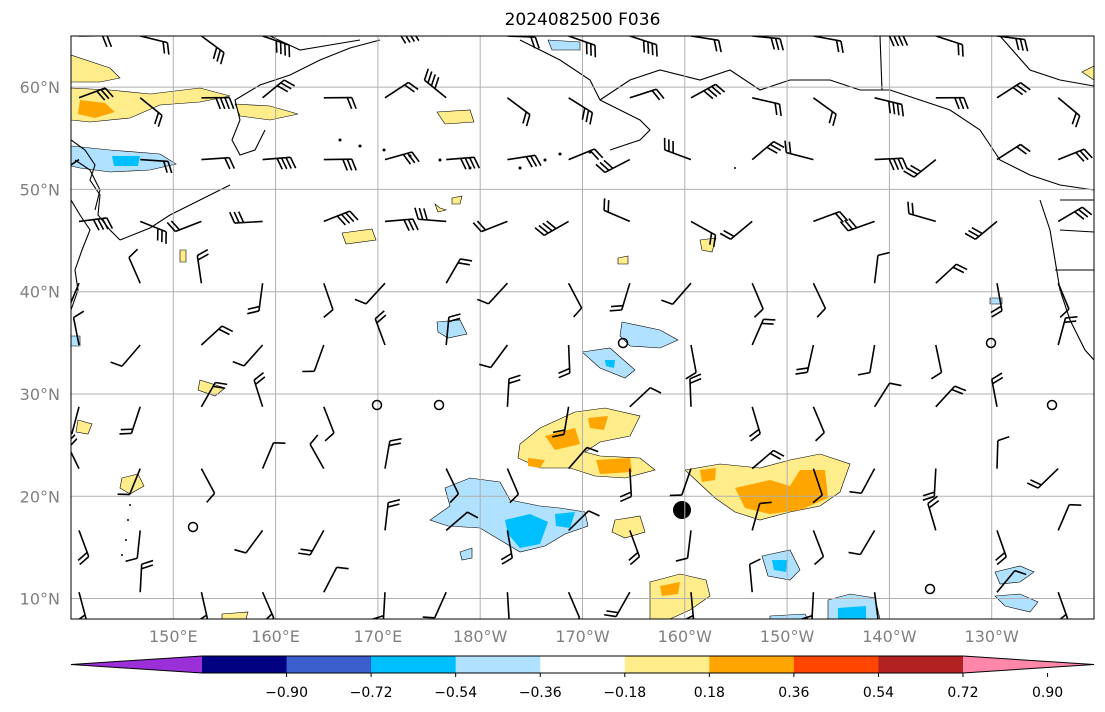  Describe the element at coordinates (455, 693) in the screenshot. I see `colorbar-tick-label: −0.54` at that location.